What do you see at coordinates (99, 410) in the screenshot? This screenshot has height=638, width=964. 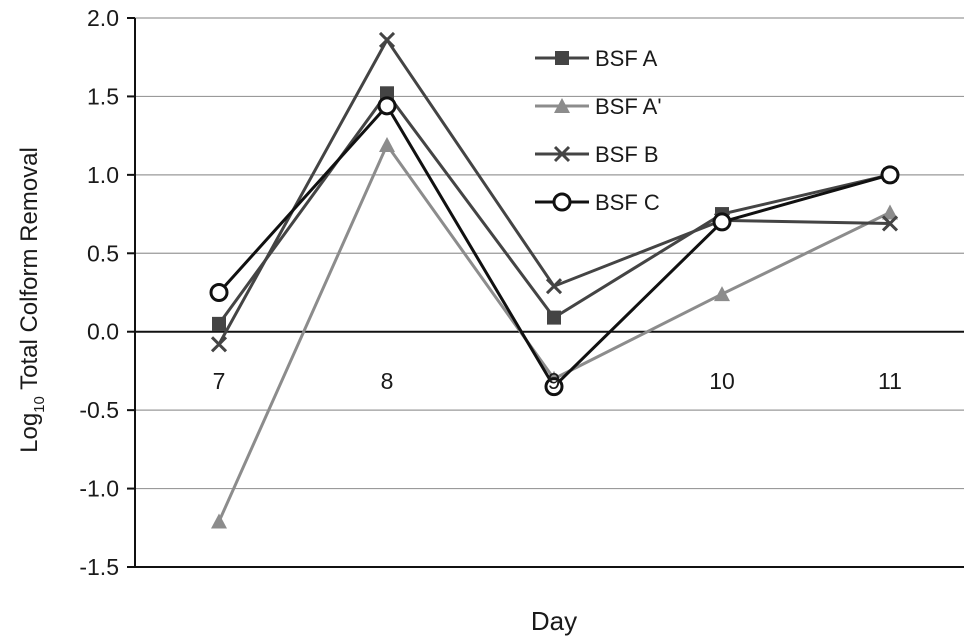 I see `y-tick-label: -0.5` at bounding box center [99, 410].